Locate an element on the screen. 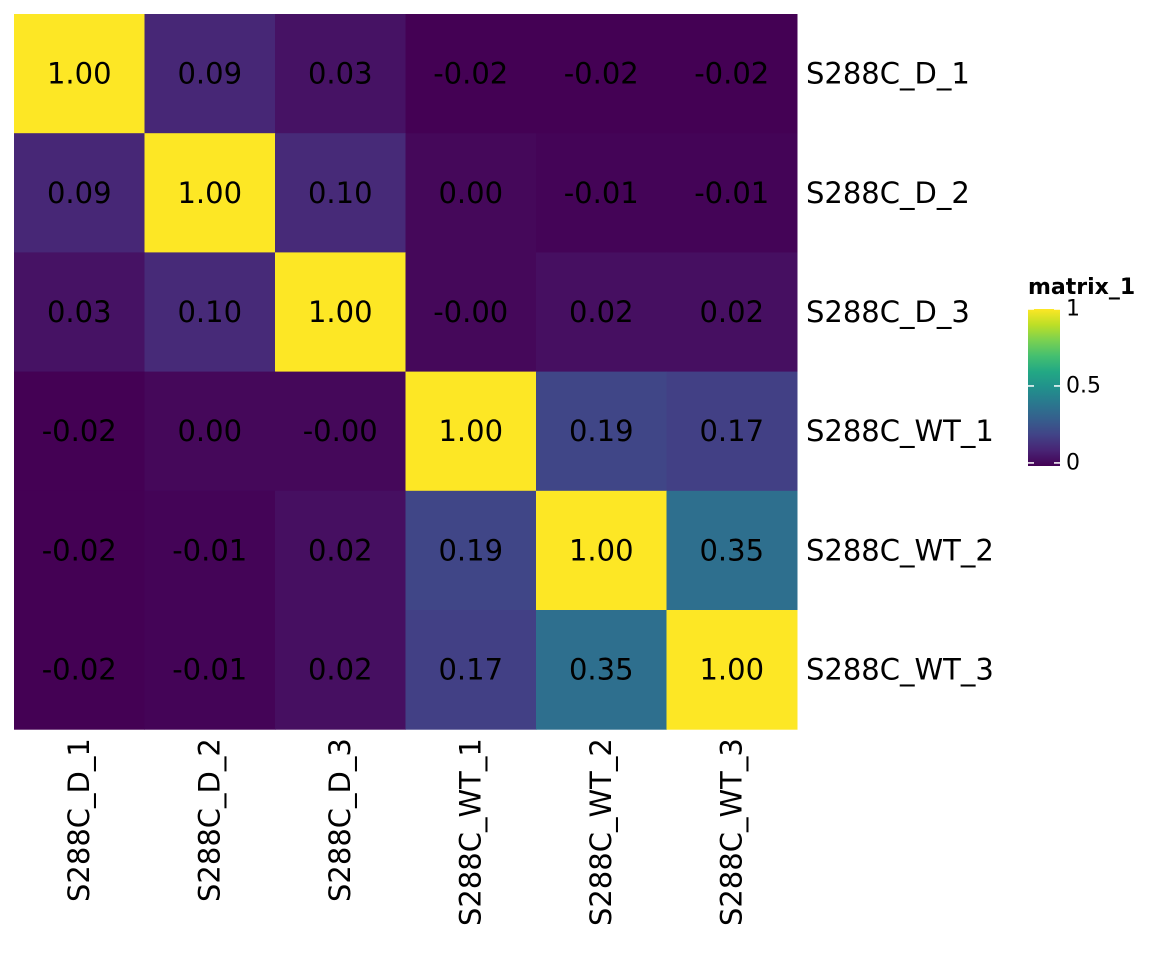  column-label: S288C_D_1 is located at coordinates (79, 820).